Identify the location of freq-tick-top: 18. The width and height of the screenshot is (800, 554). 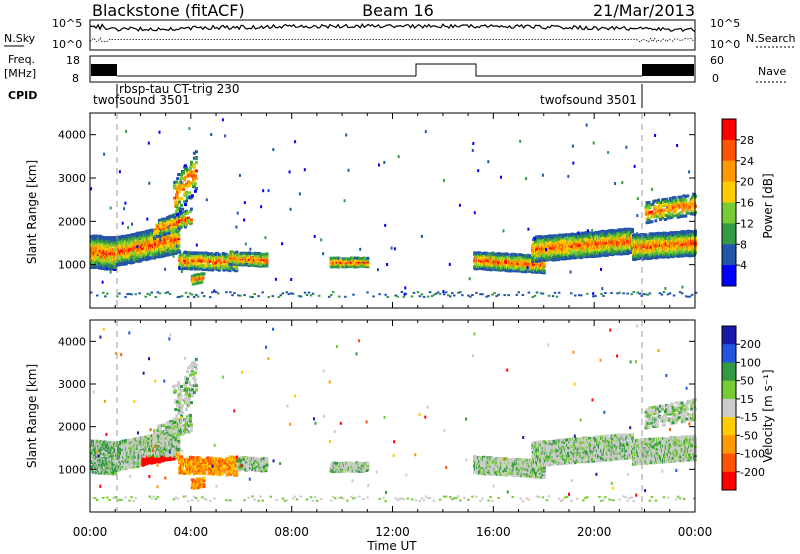
(73, 60).